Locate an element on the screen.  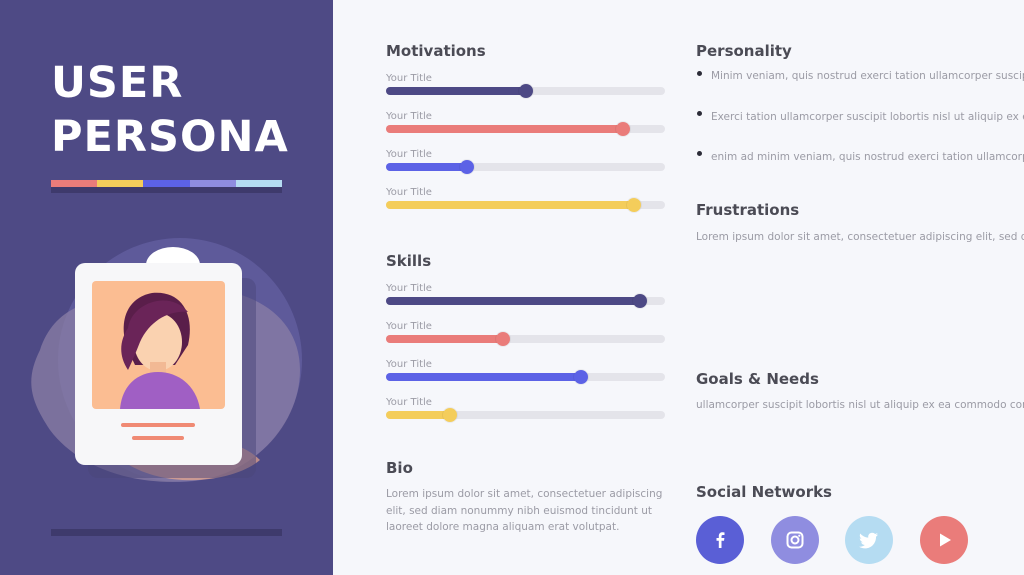
bio-heading: Bio is located at coordinates (399, 468).